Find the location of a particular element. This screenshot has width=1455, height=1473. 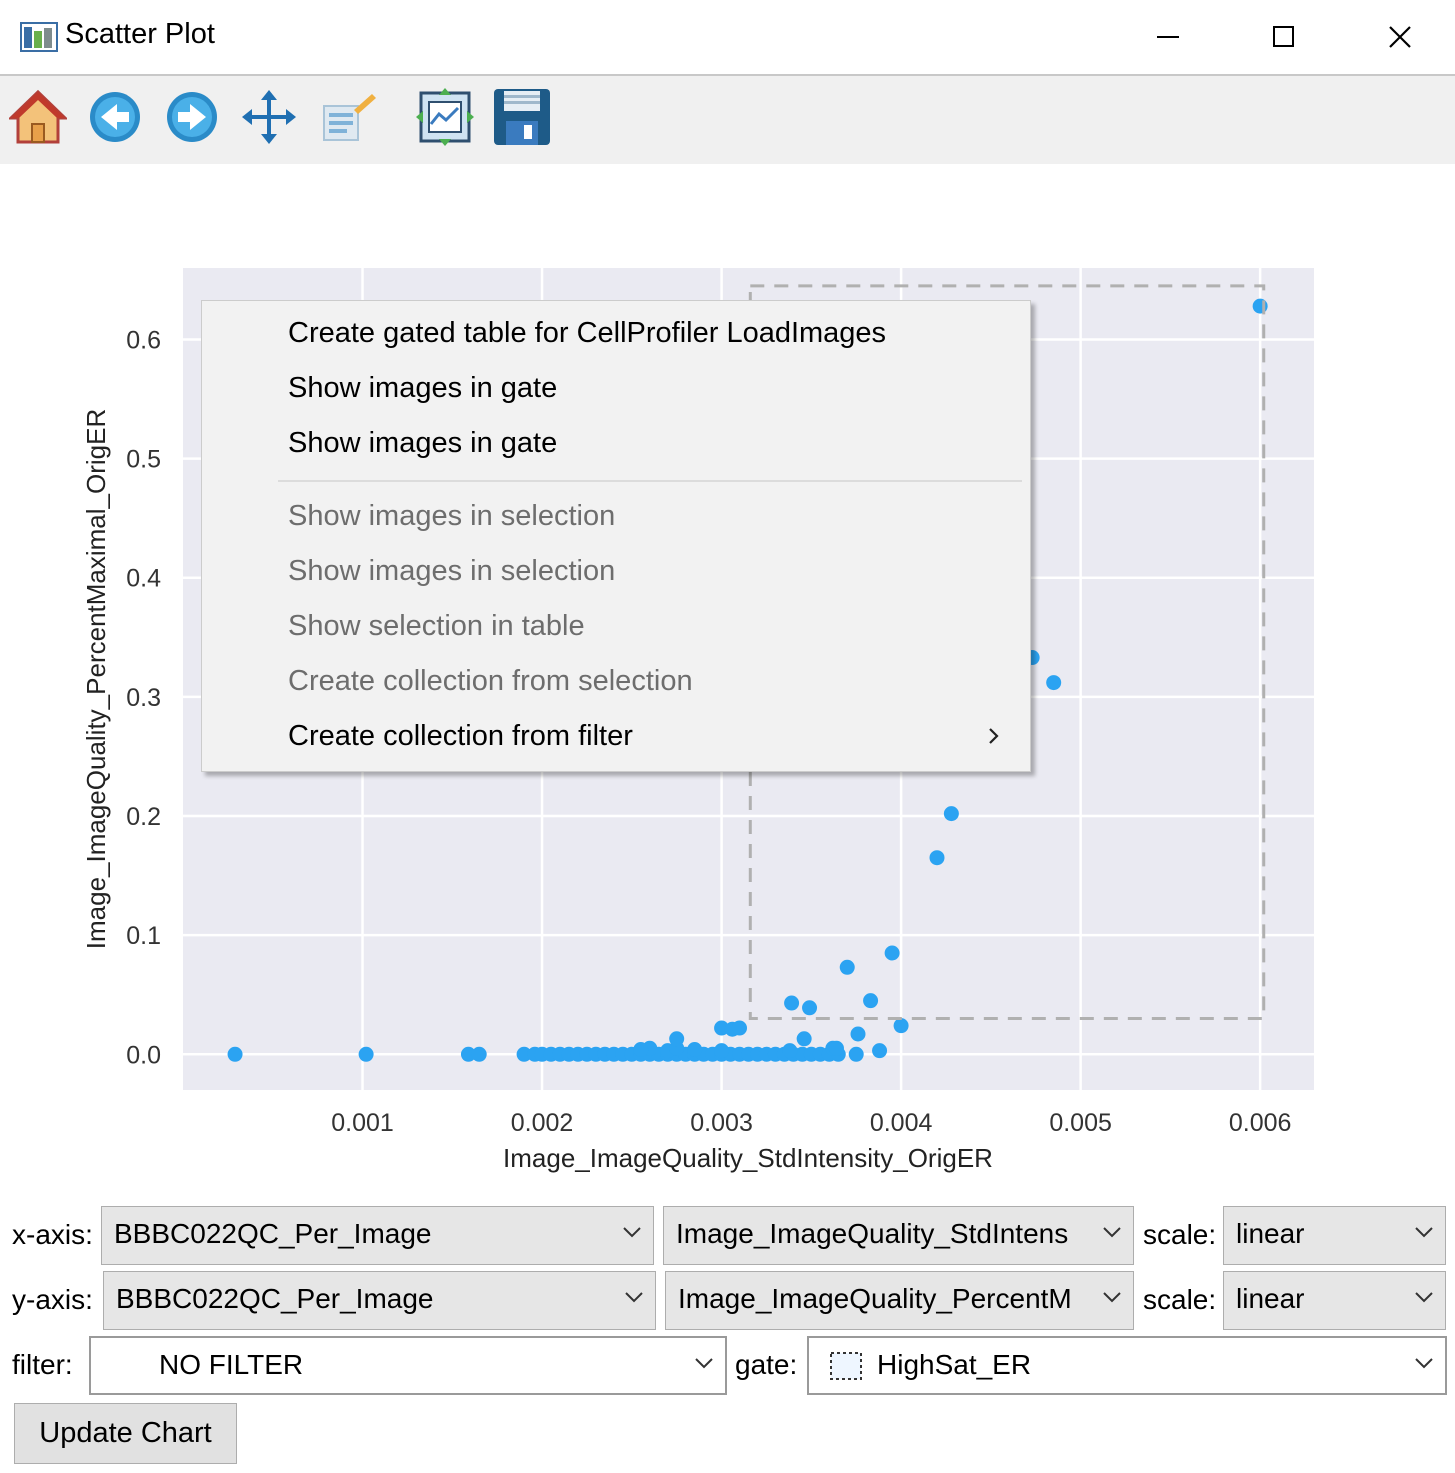

gate-rect-icon is located at coordinates (846, 1366).